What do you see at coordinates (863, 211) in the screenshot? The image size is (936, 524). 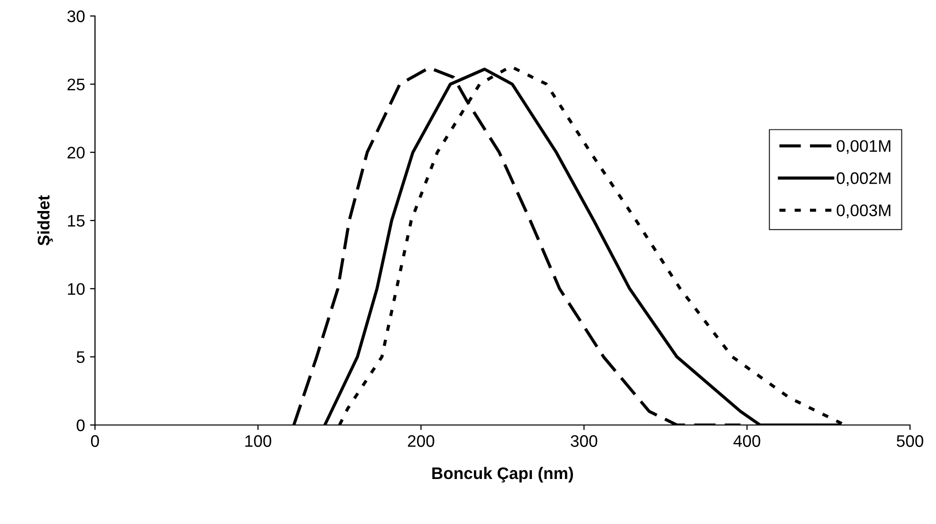 I see `legend-label: 0,003M` at bounding box center [863, 211].